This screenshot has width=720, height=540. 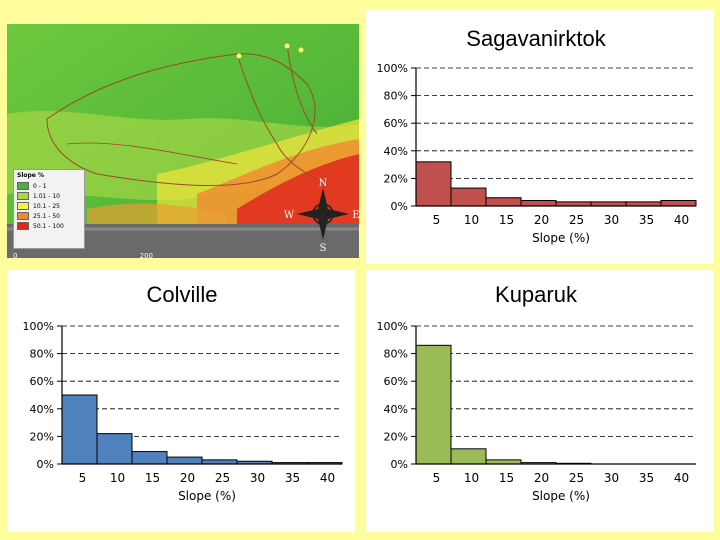 I want to click on legend-label: 10.1 - 25, so click(x=46, y=206).